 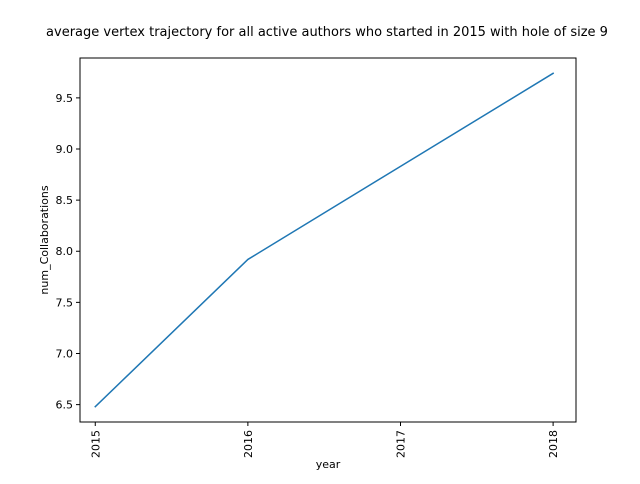 What do you see at coordinates (65, 98) in the screenshot?
I see `y-tick-label: 9.5` at bounding box center [65, 98].